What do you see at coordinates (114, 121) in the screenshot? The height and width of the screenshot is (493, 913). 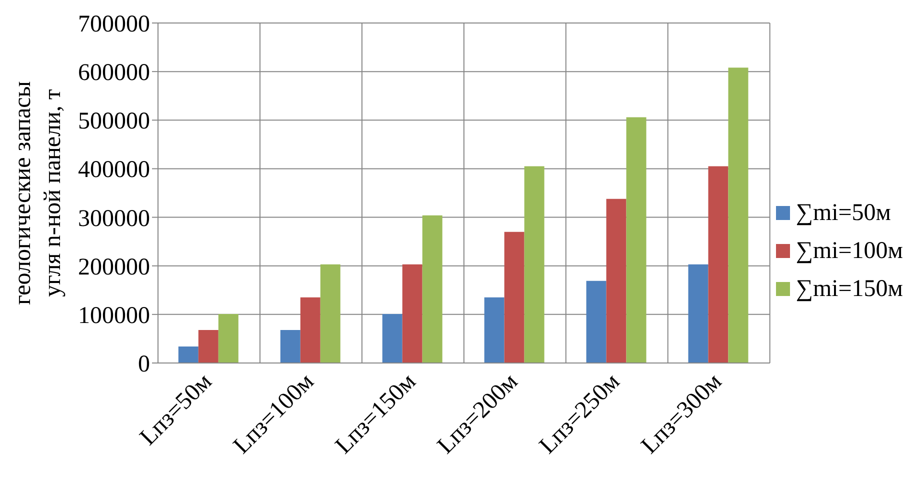 I see `y-tick-label: 500000` at bounding box center [114, 121].